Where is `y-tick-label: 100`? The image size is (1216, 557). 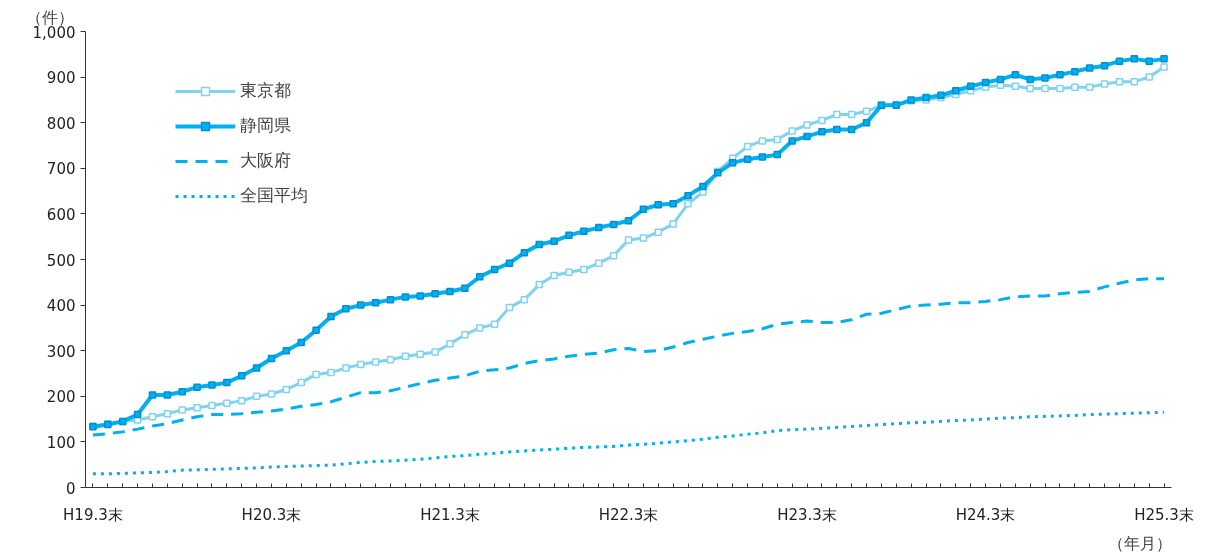 y-tick-label: 100 is located at coordinates (61, 442).